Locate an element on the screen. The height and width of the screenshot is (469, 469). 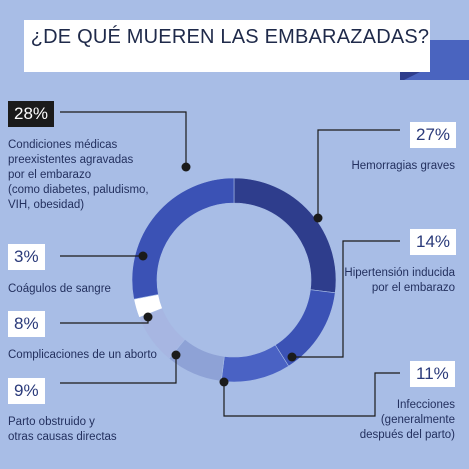
label-condiciones-line: (como diabetes, paludismo, is located at coordinates (78, 190).